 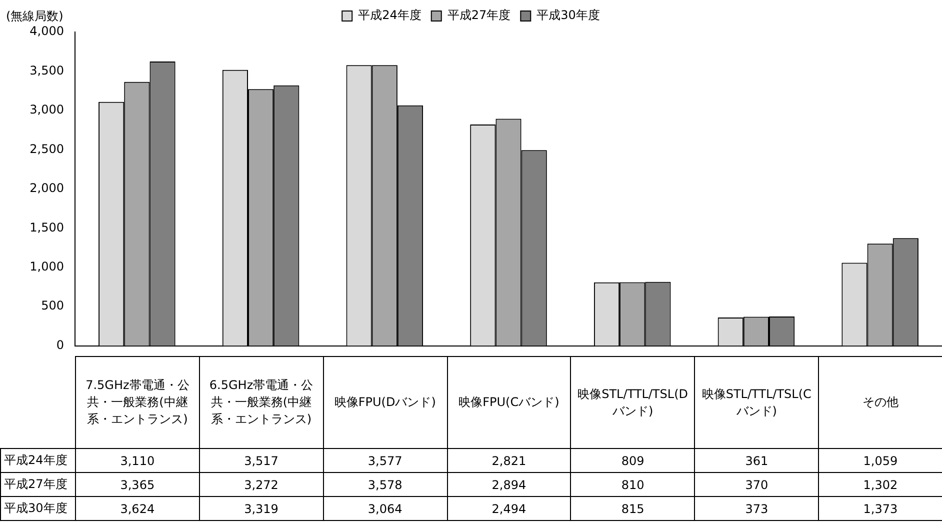 I want to click on y-tick-label: 4,000, so click(x=47, y=31).